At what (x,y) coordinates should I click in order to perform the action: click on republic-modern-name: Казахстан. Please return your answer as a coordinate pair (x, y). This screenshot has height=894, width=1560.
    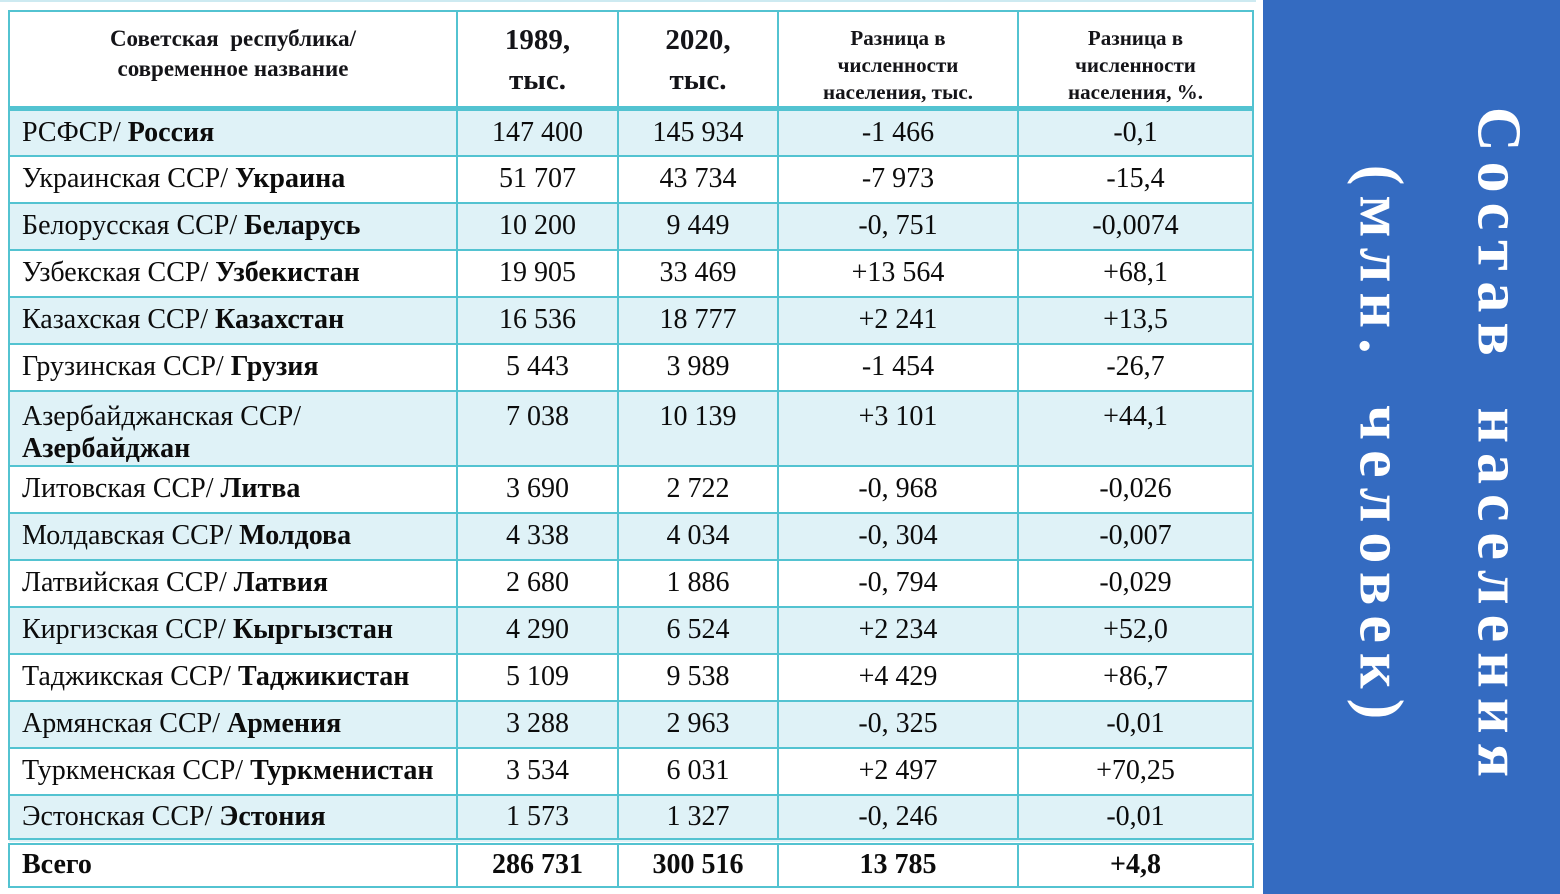
    Looking at the image, I should click on (280, 319).